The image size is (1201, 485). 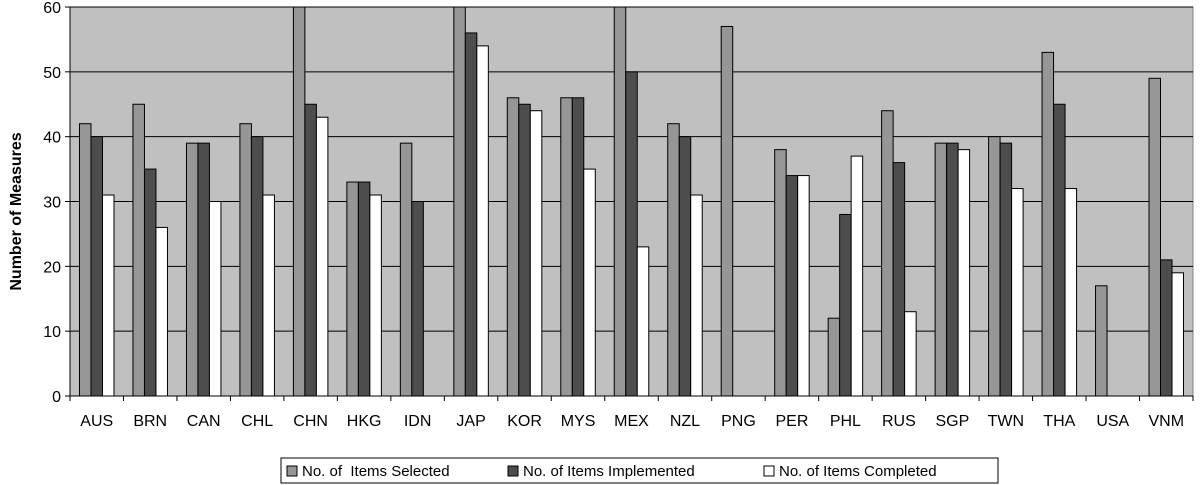 What do you see at coordinates (16, 211) in the screenshot?
I see `y-axis-label: Number of Measures` at bounding box center [16, 211].